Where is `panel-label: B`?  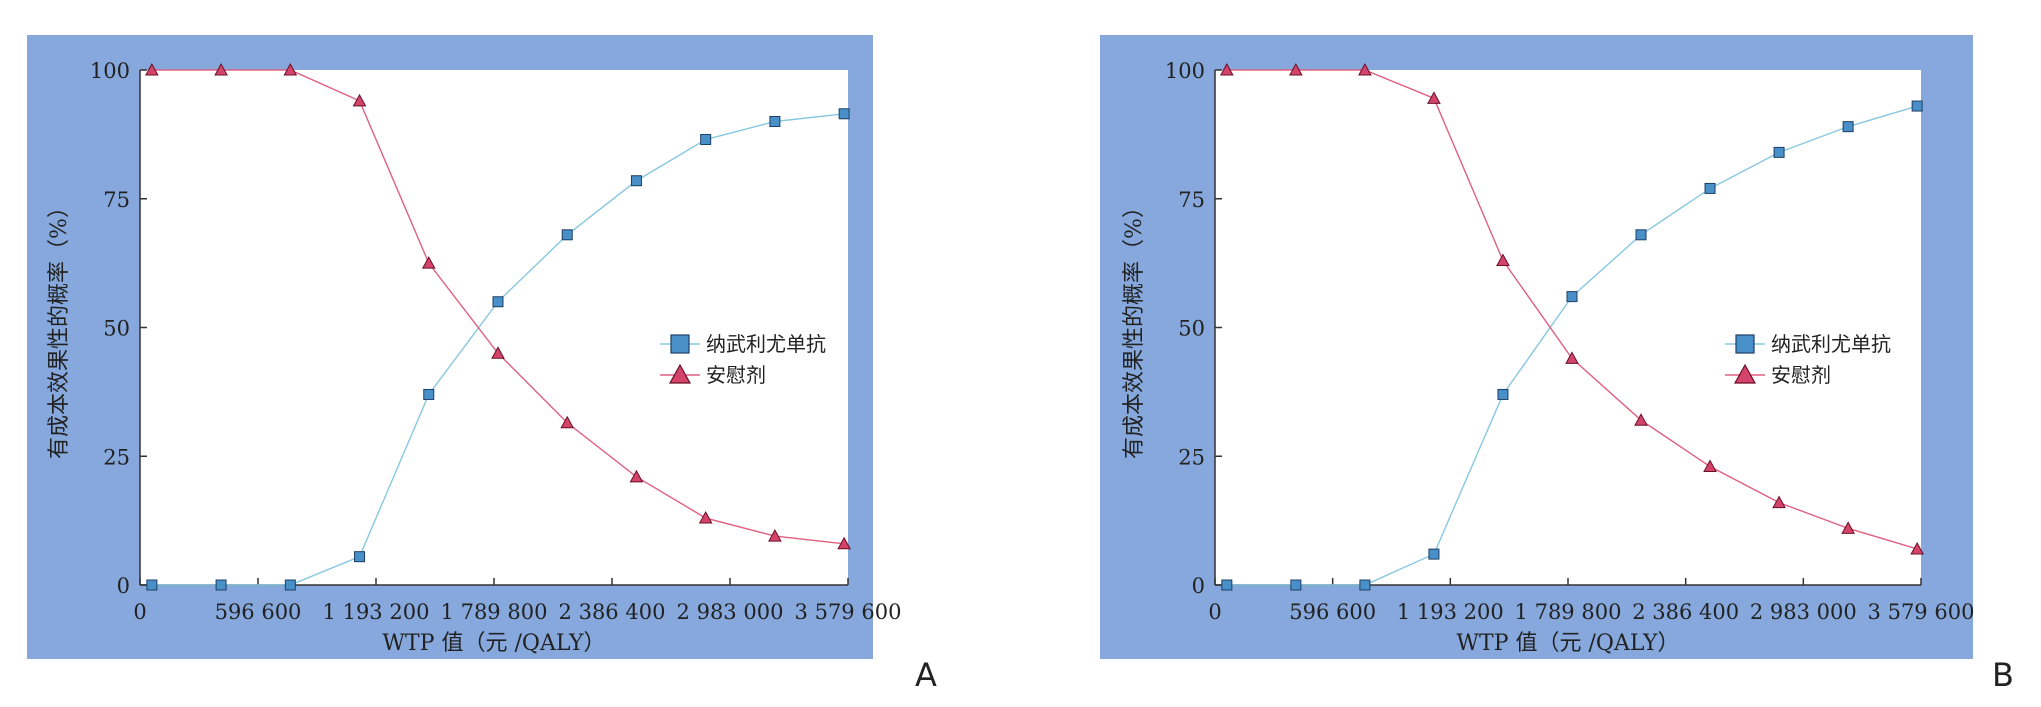
panel-label: B is located at coordinates (2003, 675).